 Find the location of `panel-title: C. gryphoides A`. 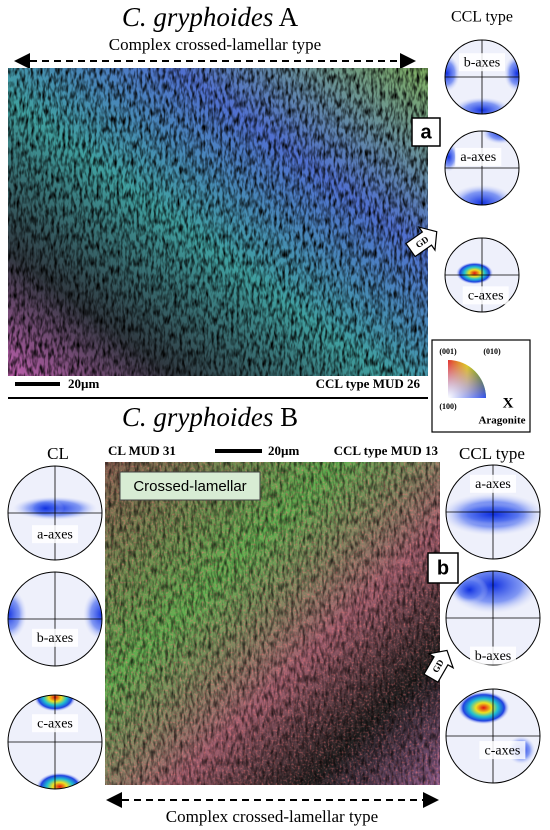

panel-title: C. gryphoides A is located at coordinates (210, 17).